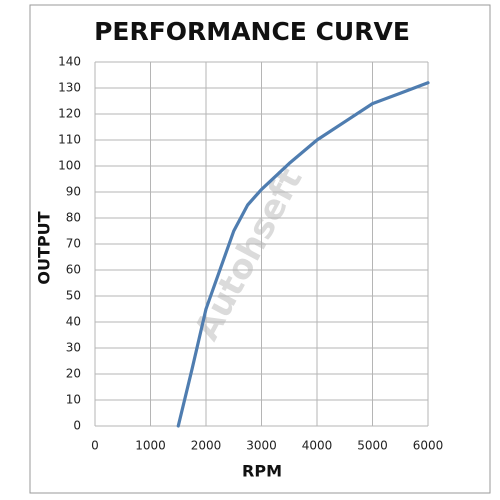 The image size is (500, 500). I want to click on x-tick-label: 1000, so click(150, 446).